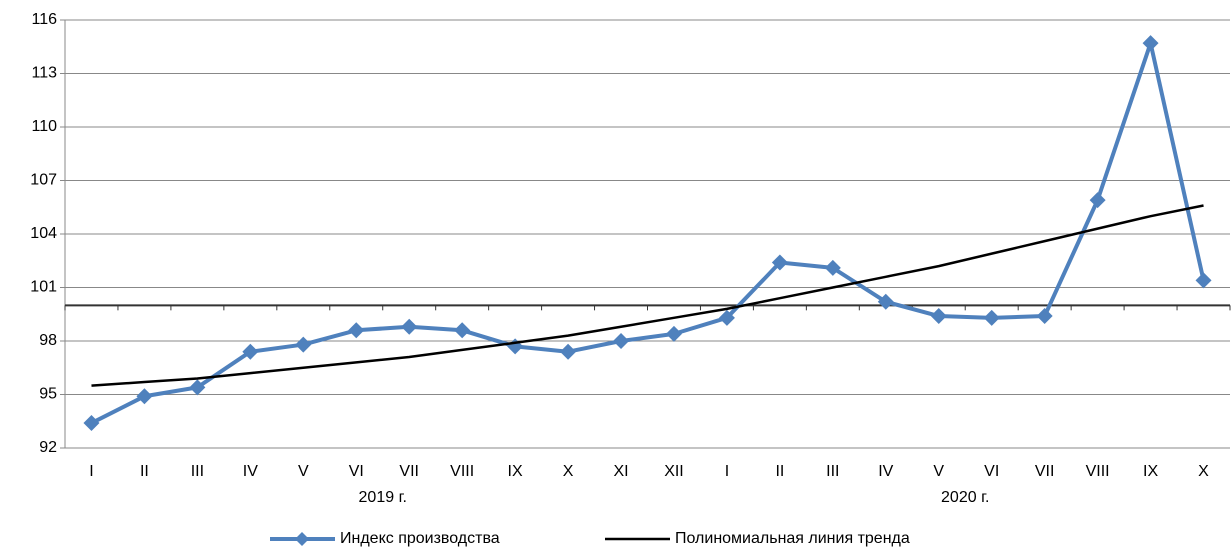 The image size is (1231, 554). I want to click on y-tick-label: 95, so click(48, 394).